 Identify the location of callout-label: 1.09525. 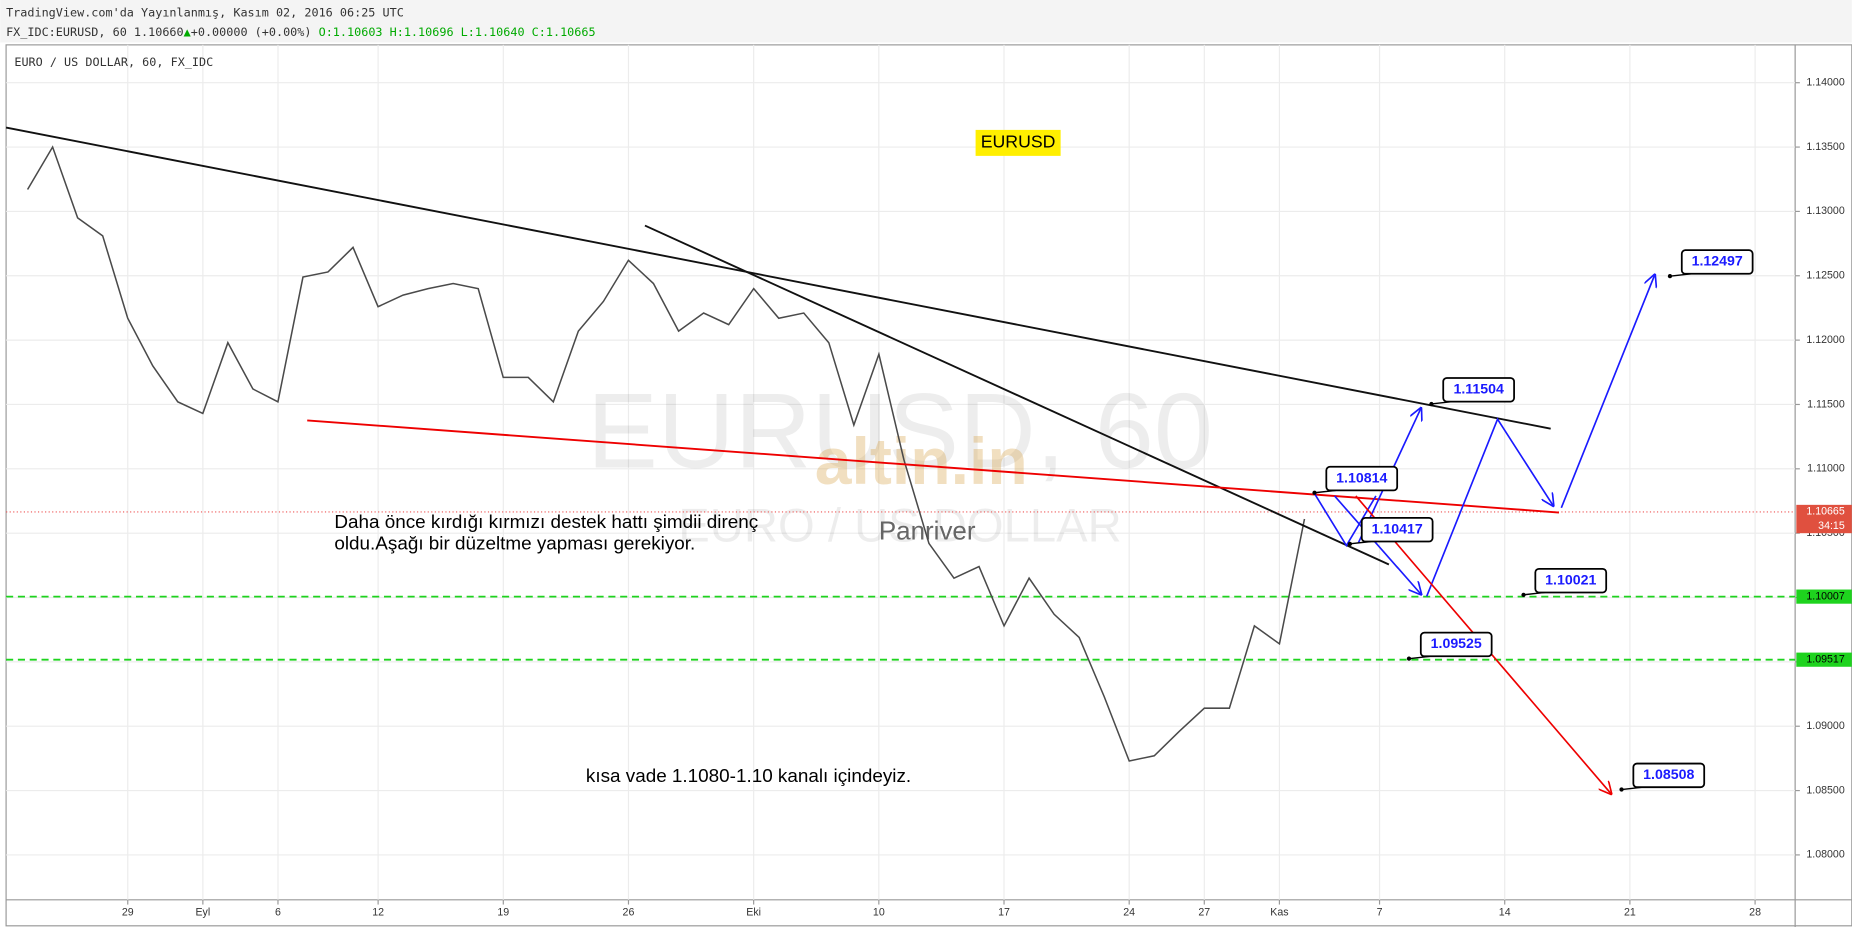
(1456, 644).